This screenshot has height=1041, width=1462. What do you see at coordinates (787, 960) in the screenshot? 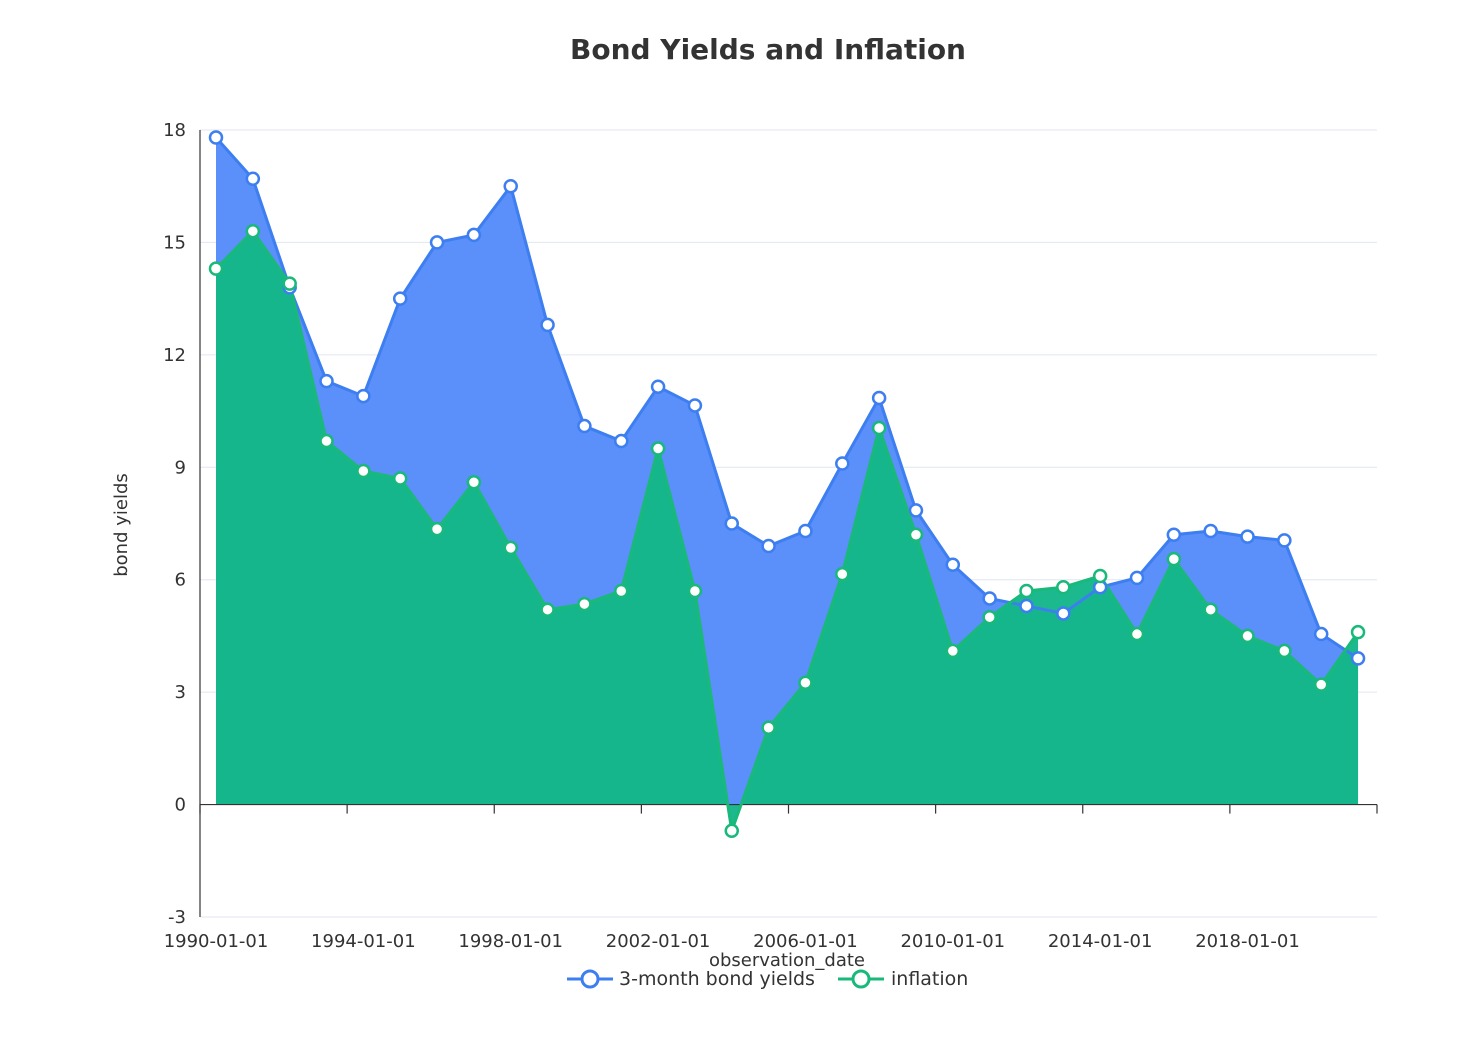
I see `x-axis-title: observation_date` at bounding box center [787, 960].